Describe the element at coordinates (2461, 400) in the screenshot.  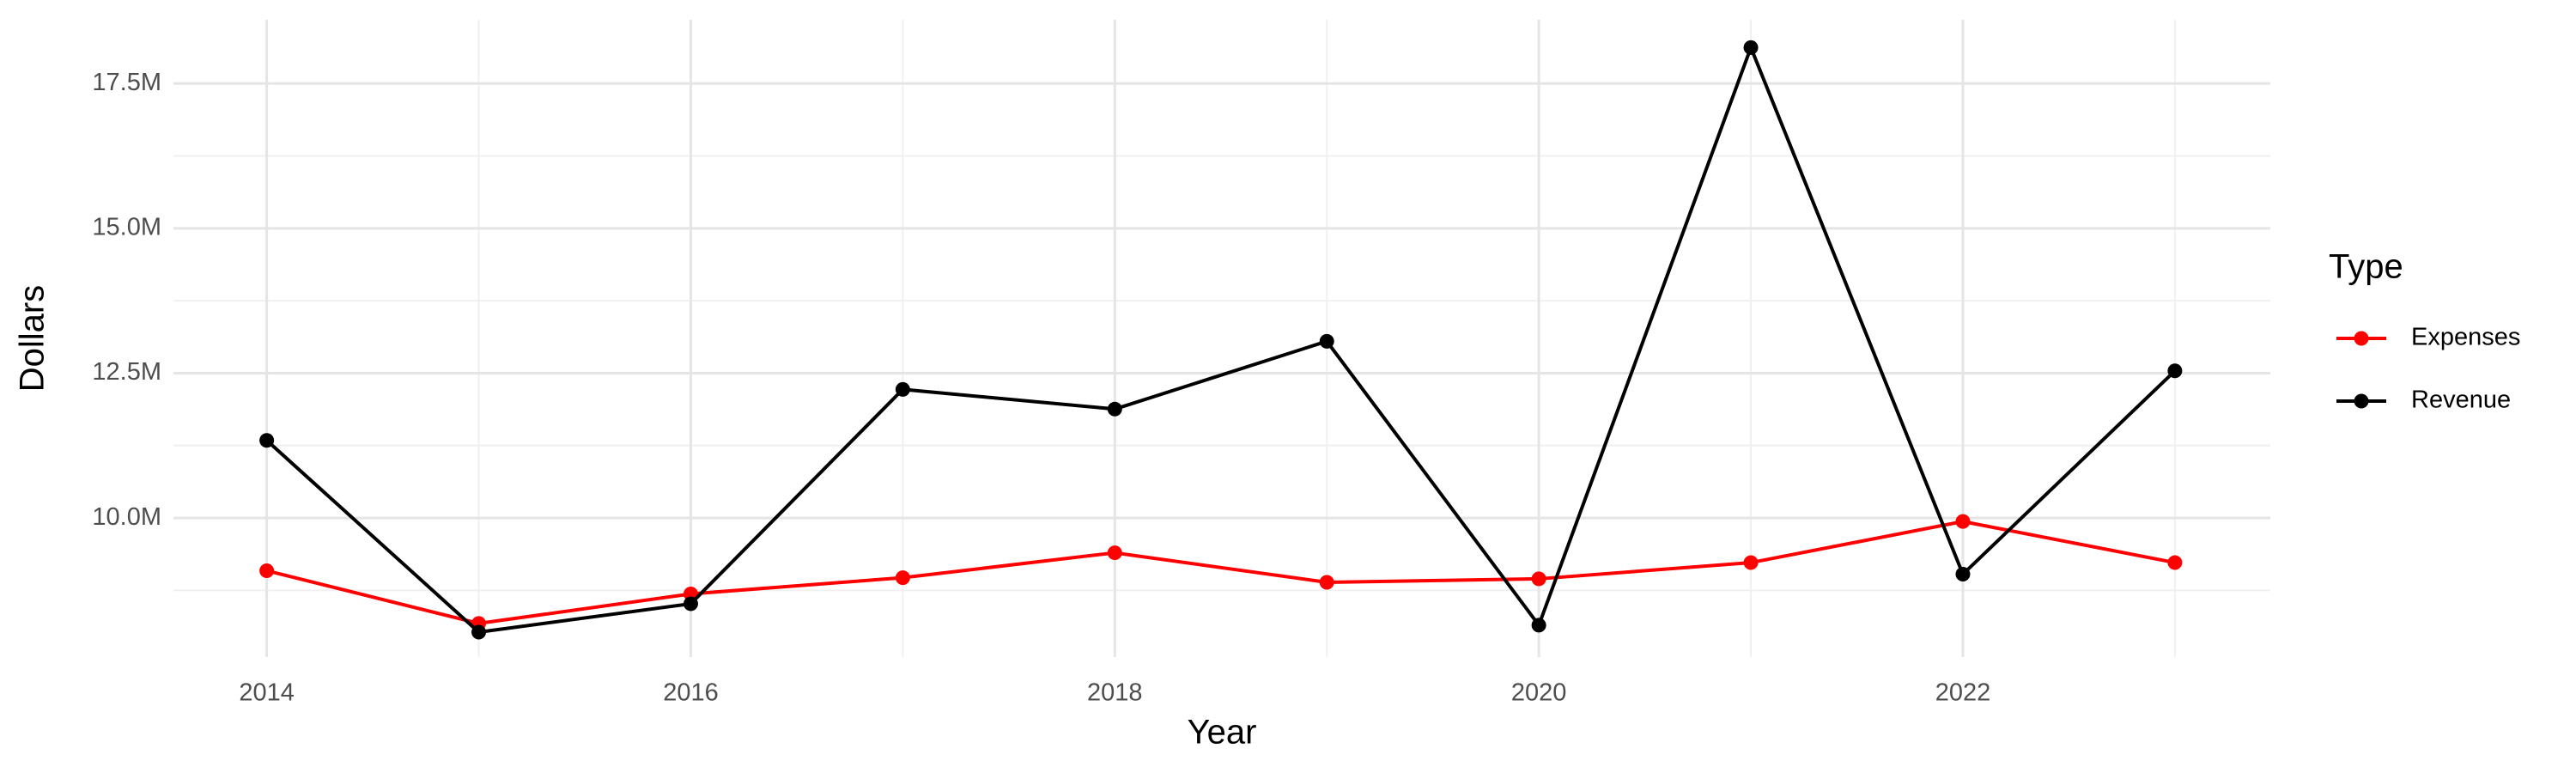
I see `legend-label: Revenue` at that location.